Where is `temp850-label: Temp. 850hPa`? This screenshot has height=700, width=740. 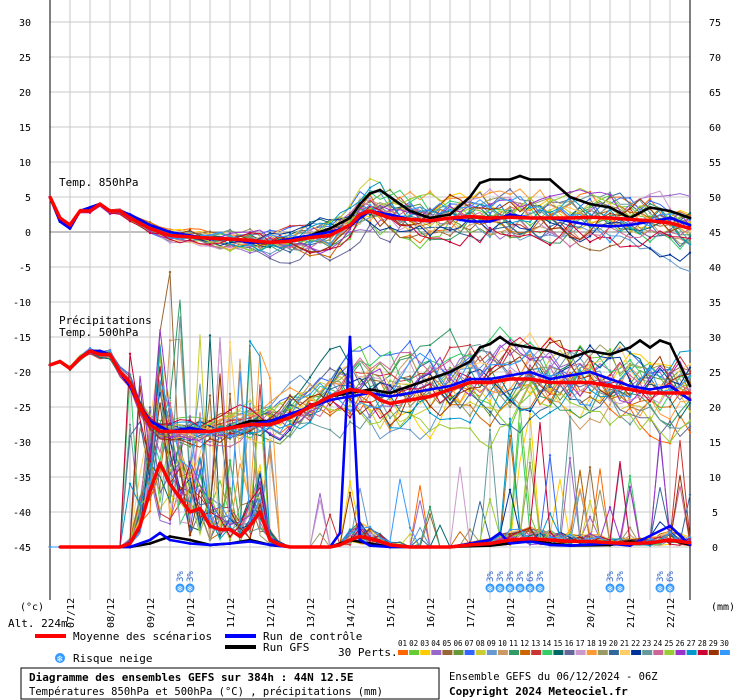 temp850-label: Temp. 850hPa is located at coordinates (98, 182).